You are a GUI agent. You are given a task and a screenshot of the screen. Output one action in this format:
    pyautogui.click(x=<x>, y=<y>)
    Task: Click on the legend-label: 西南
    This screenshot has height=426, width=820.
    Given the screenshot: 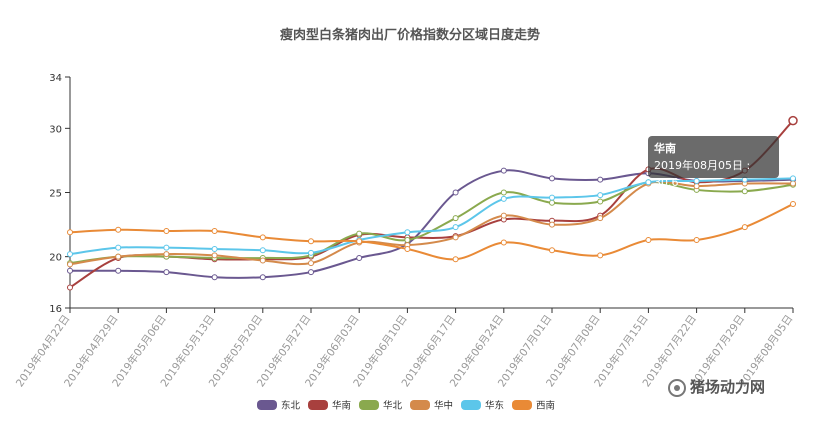 What is the action you would take?
    pyautogui.click(x=545, y=406)
    